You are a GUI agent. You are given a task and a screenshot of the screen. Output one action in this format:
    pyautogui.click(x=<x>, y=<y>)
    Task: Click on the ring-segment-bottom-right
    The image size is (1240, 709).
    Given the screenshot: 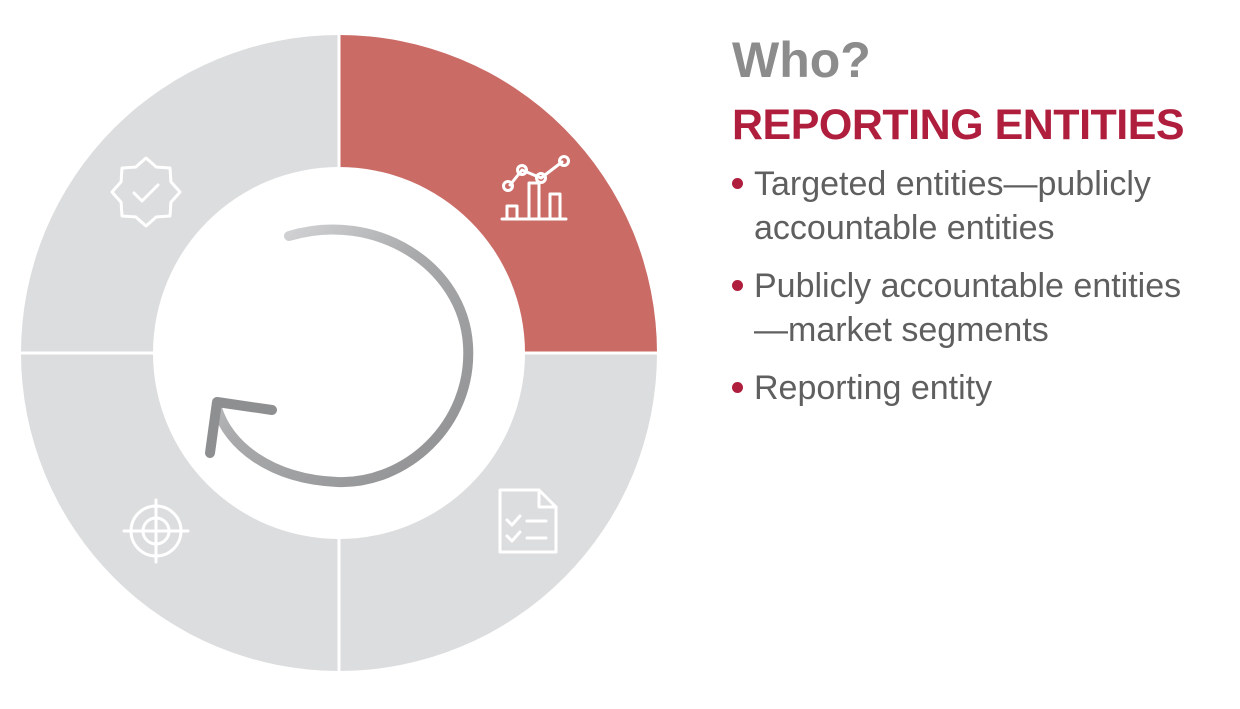 What is the action you would take?
    pyautogui.click(x=498, y=512)
    